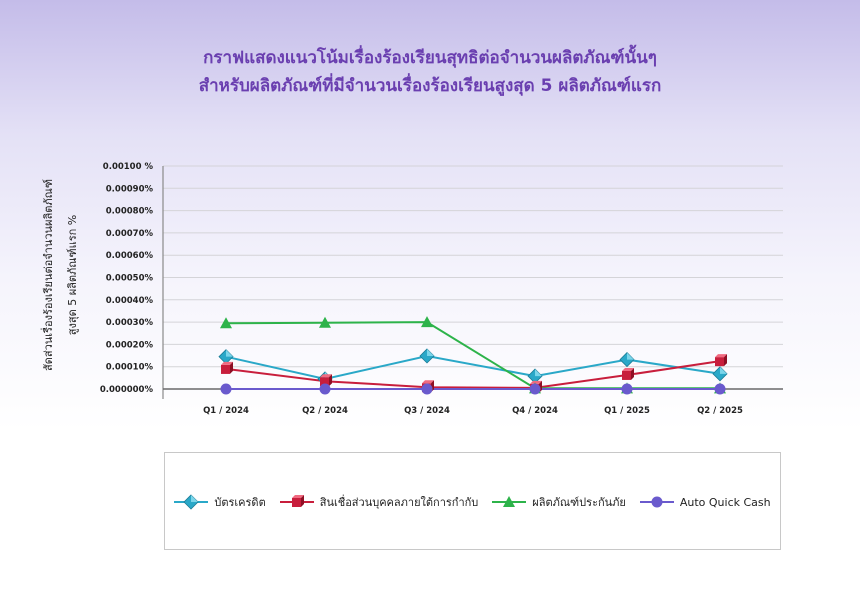  What do you see at coordinates (427, 411) in the screenshot?
I see `x-tick-label: Q3 / 2024` at bounding box center [427, 411].